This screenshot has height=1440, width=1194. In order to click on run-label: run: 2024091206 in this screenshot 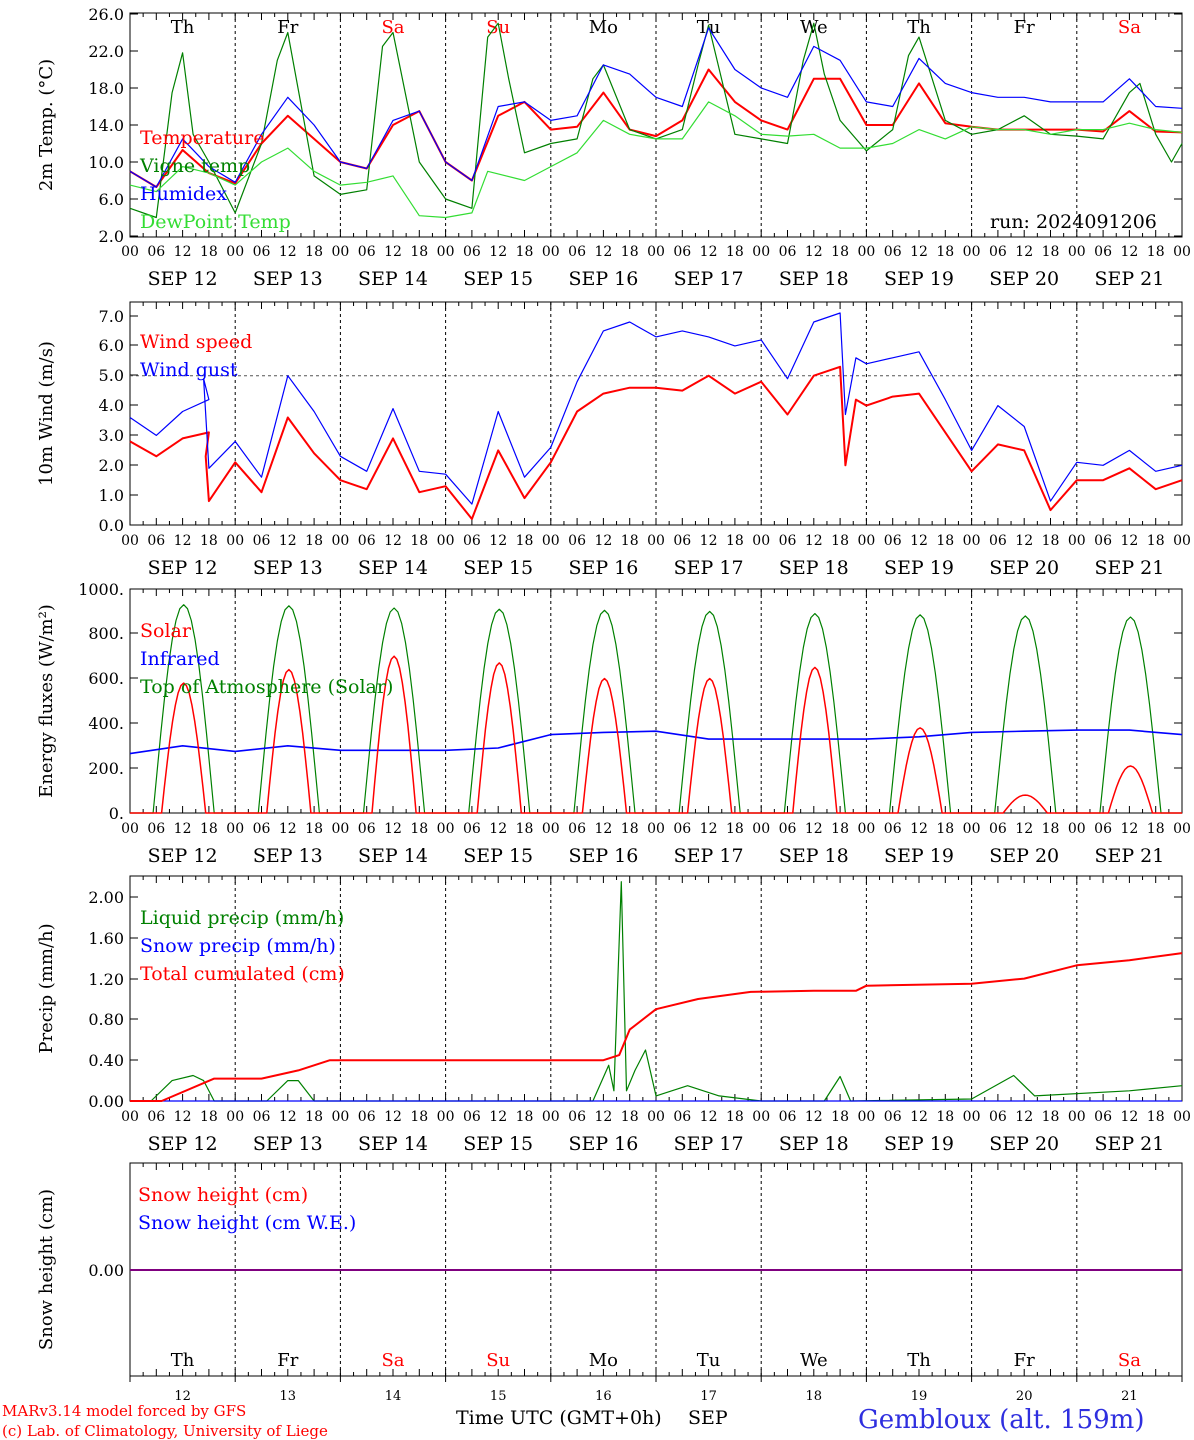, I will do `click(1073, 222)`.